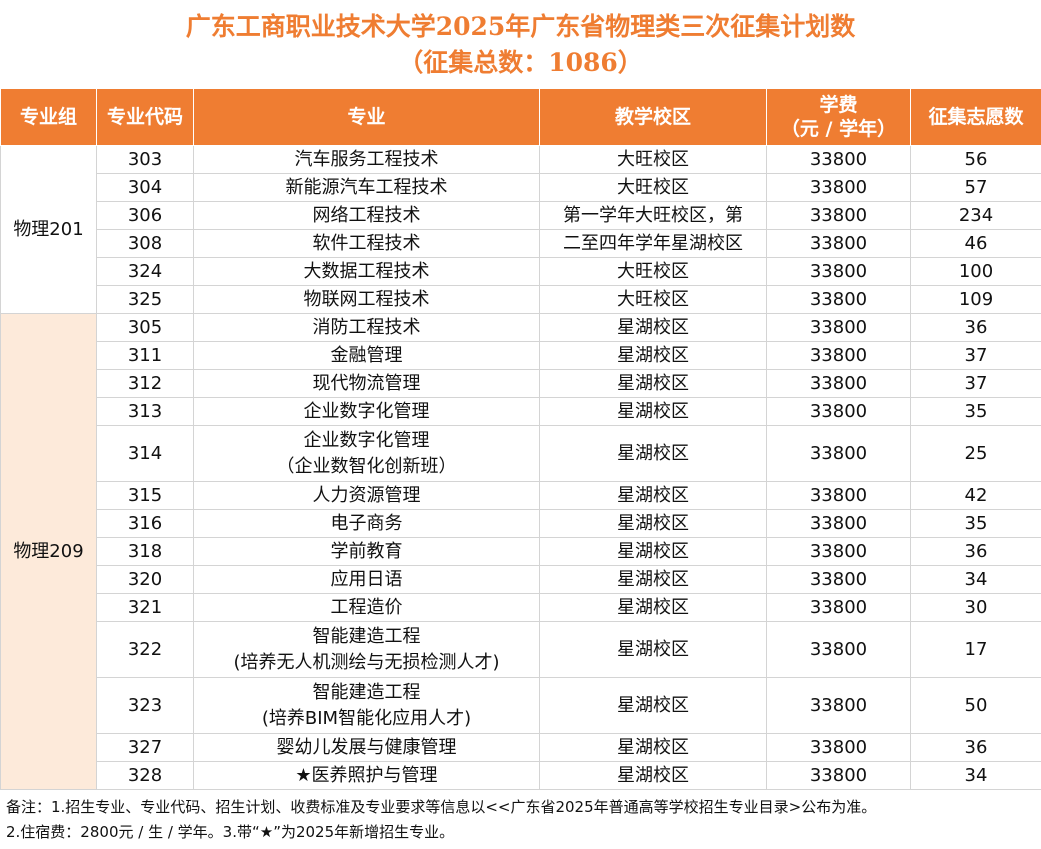  What do you see at coordinates (366, 495) in the screenshot?
I see `major-name-line: 人力资源管理` at bounding box center [366, 495].